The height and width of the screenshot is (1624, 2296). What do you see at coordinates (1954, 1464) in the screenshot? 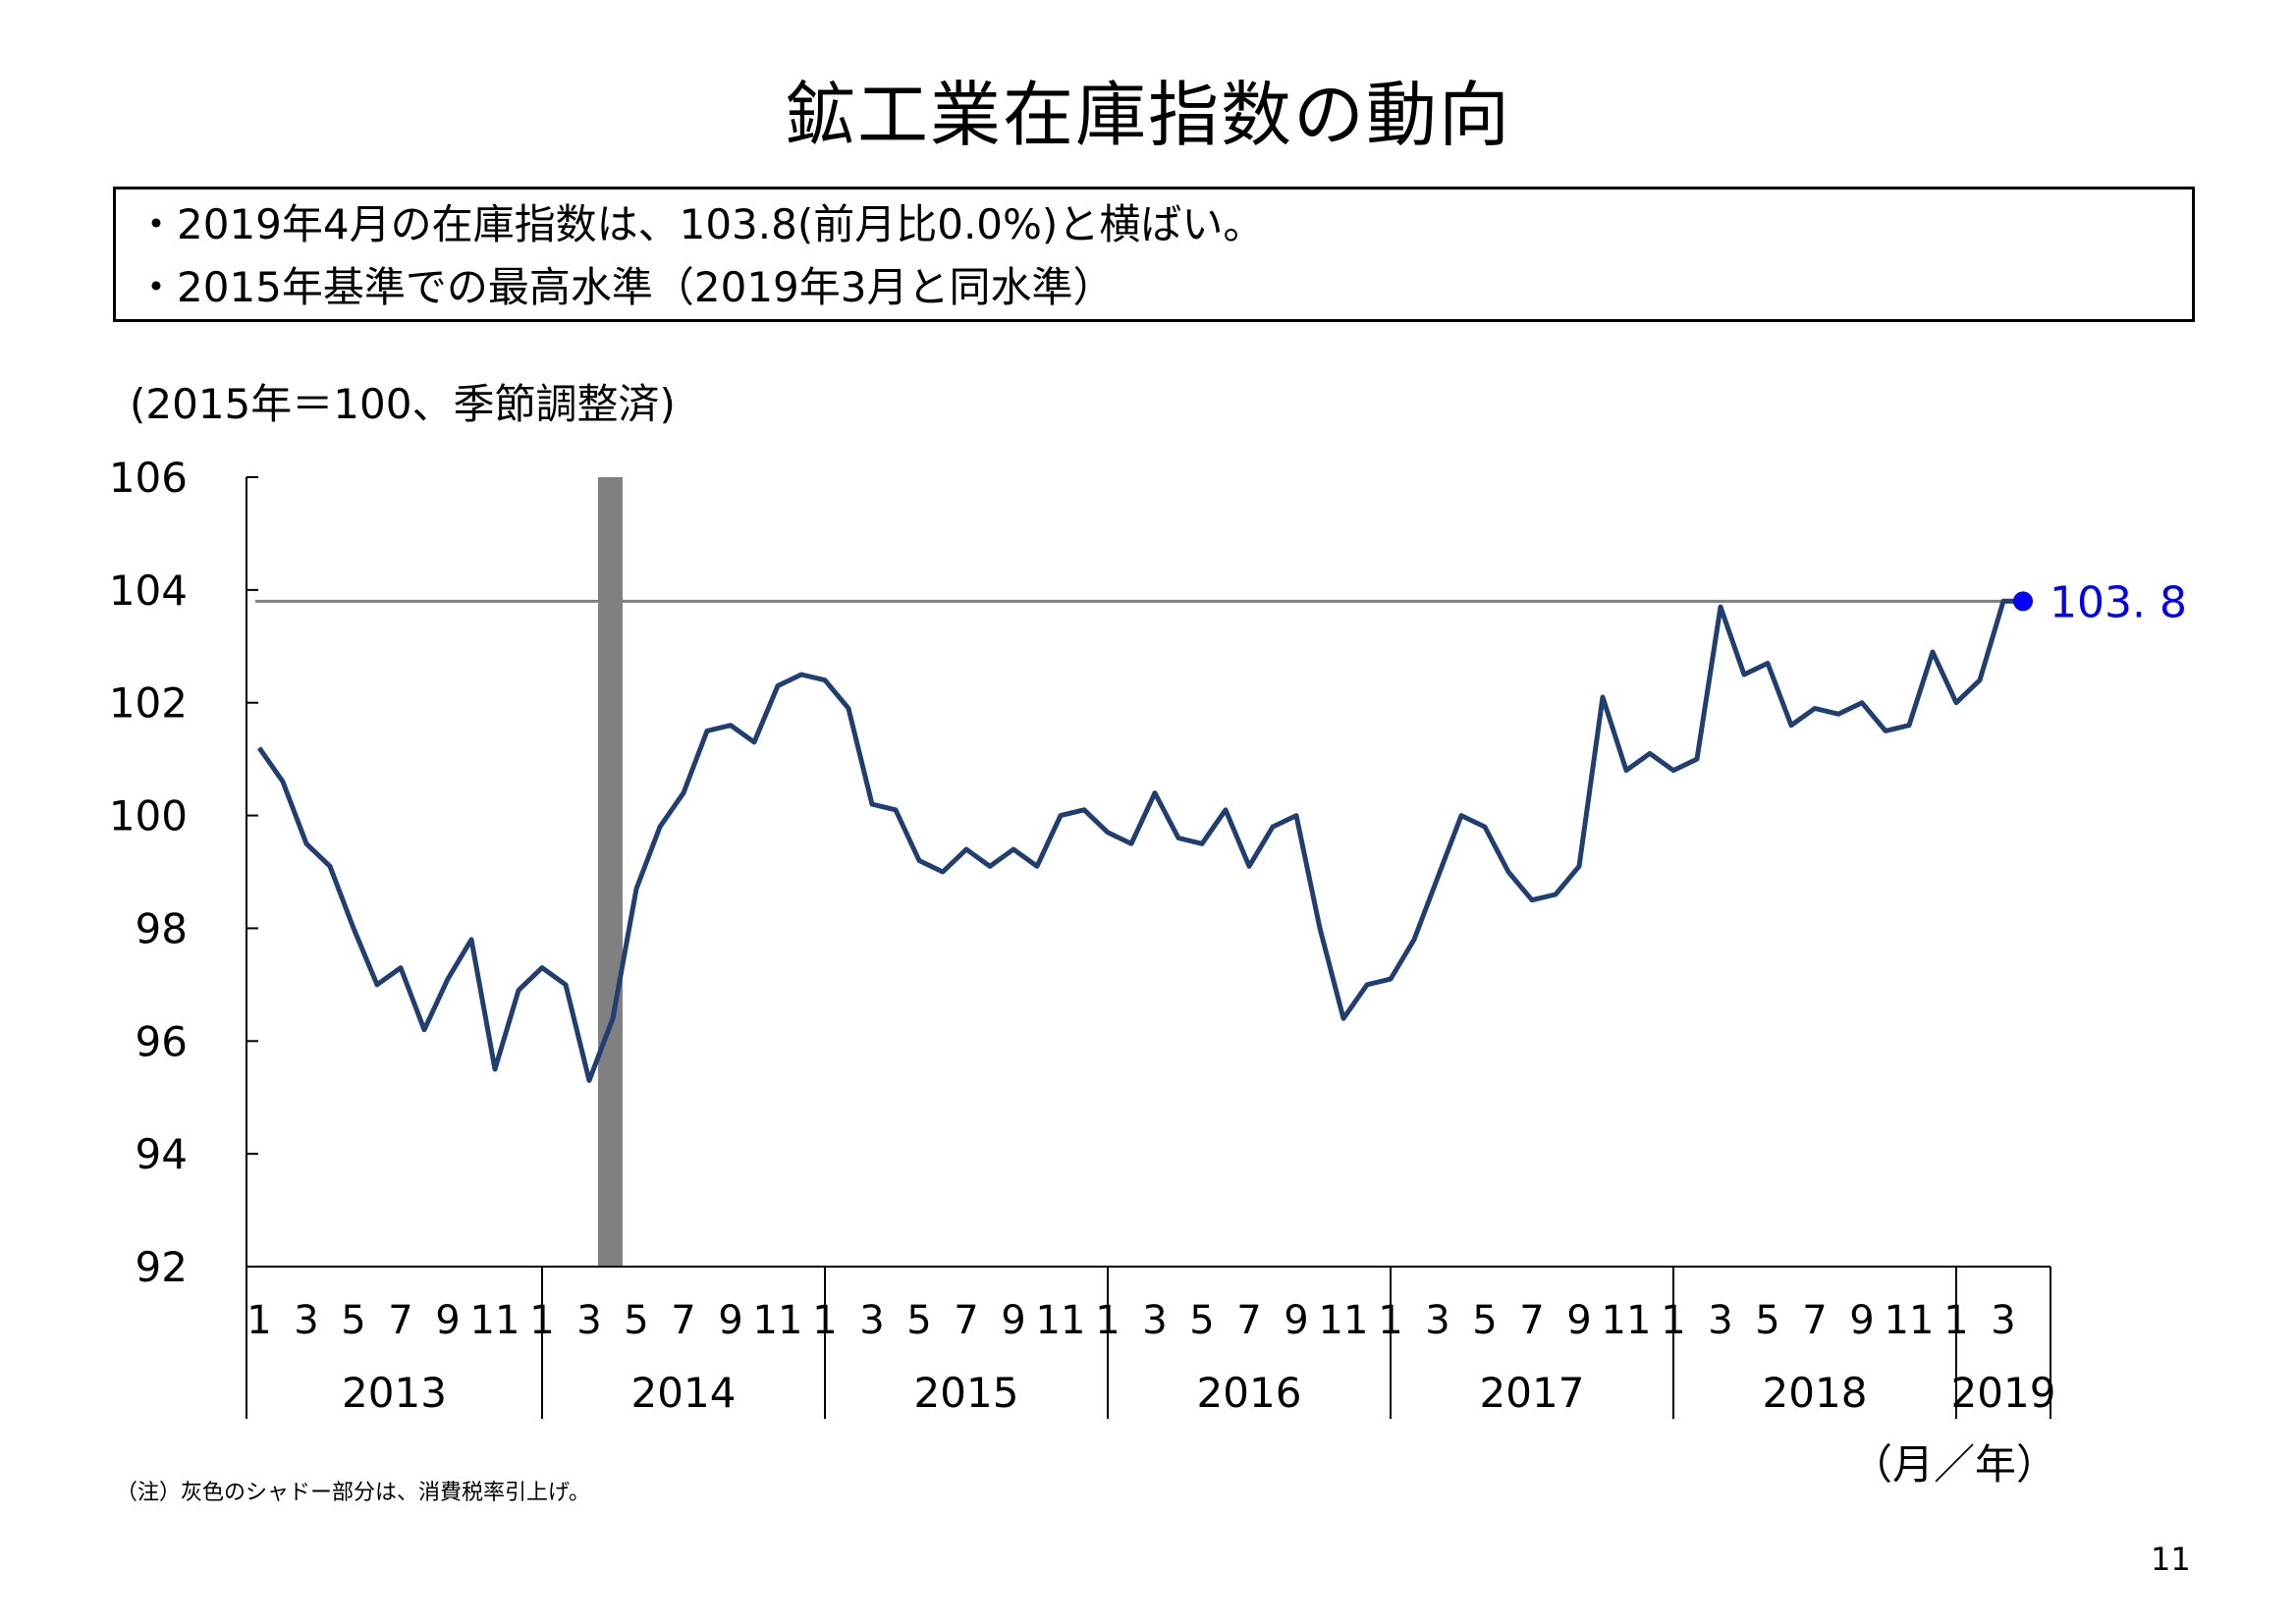
I see `x-axis-unit-label: （月／年）` at bounding box center [1954, 1464].